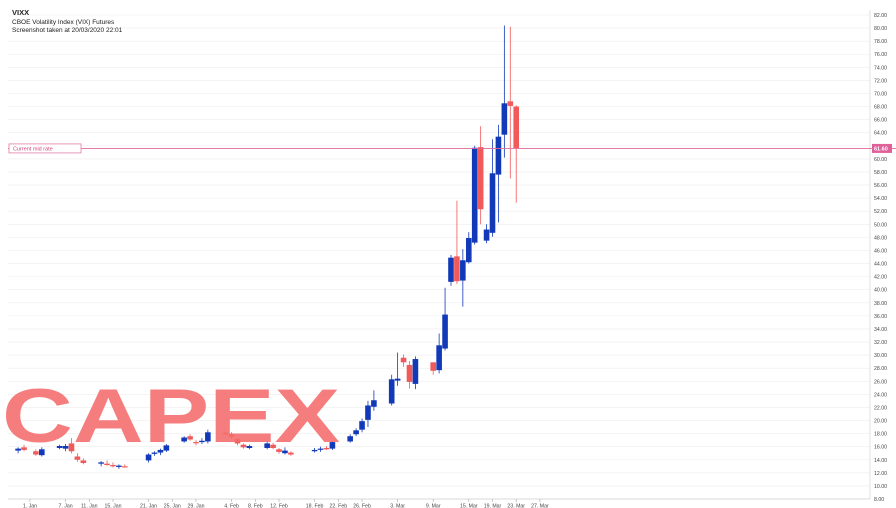 Image resolution: width=896 pixels, height=508 pixels. I want to click on y-tick-label: 20.00, so click(880, 422).